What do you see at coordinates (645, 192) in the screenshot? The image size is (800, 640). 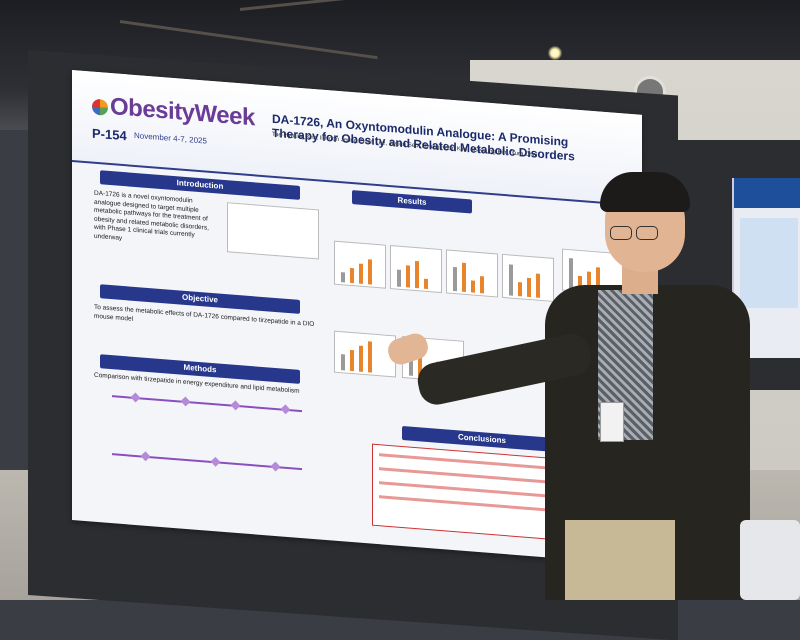 I see `presenter-hair` at bounding box center [645, 192].